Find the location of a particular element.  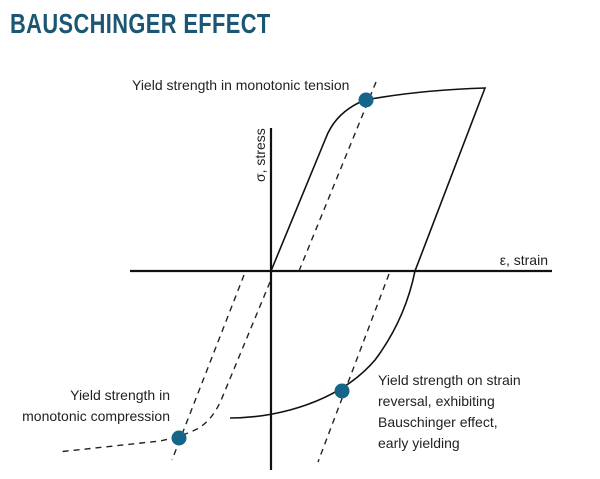

offset-line-tension is located at coordinates (337, 176).